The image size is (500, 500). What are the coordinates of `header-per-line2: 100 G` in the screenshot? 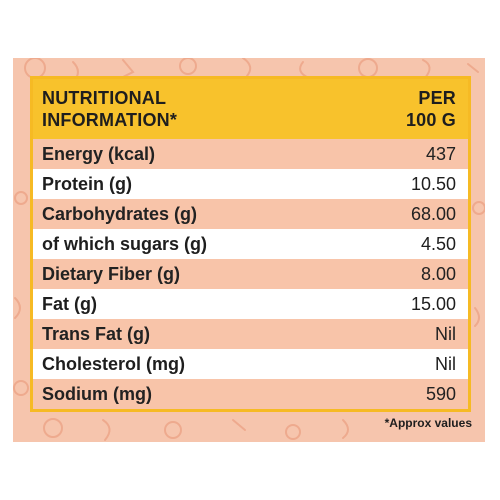 It's located at (430, 120).